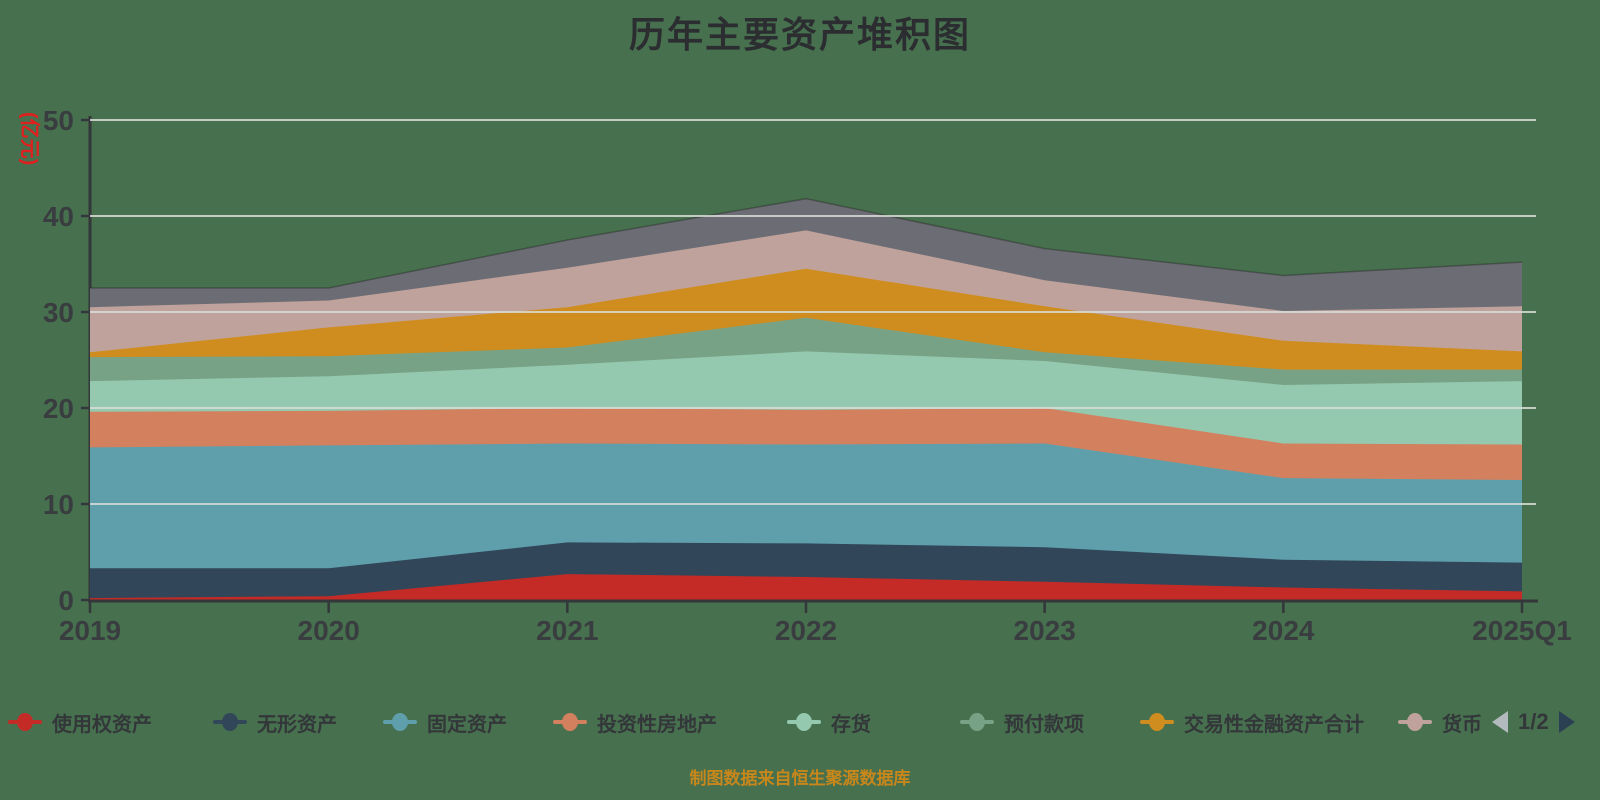 This screenshot has width=1600, height=800. Describe the element at coordinates (806, 243) in the screenshot. I see `stack-top-edge` at that location.